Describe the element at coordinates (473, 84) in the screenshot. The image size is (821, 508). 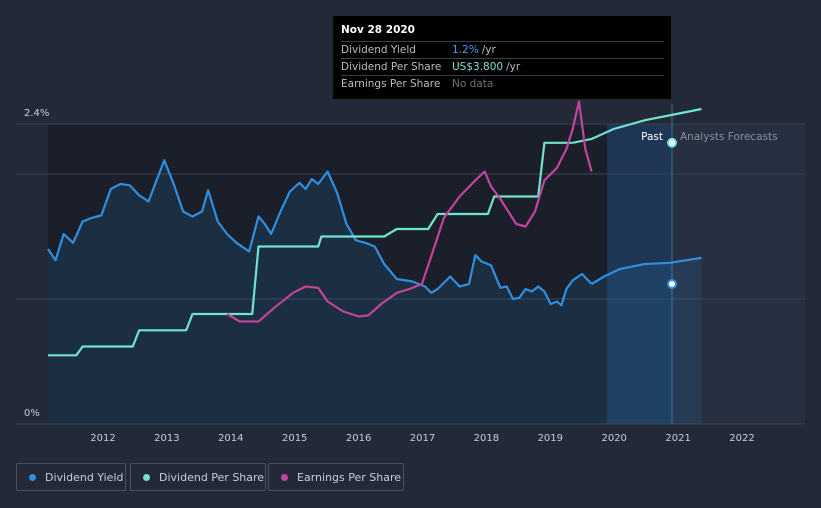
I see `tooltip-value: No data` at that location.